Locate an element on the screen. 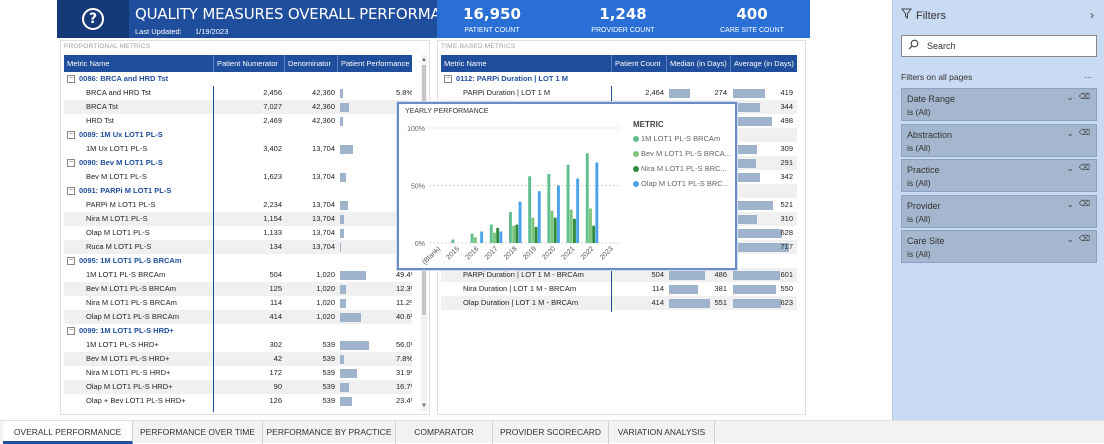 The image size is (1104, 444). table-row: Olap + Bev LOT1 PL-S HRD+ 126 539 23.4% is located at coordinates (238, 401).